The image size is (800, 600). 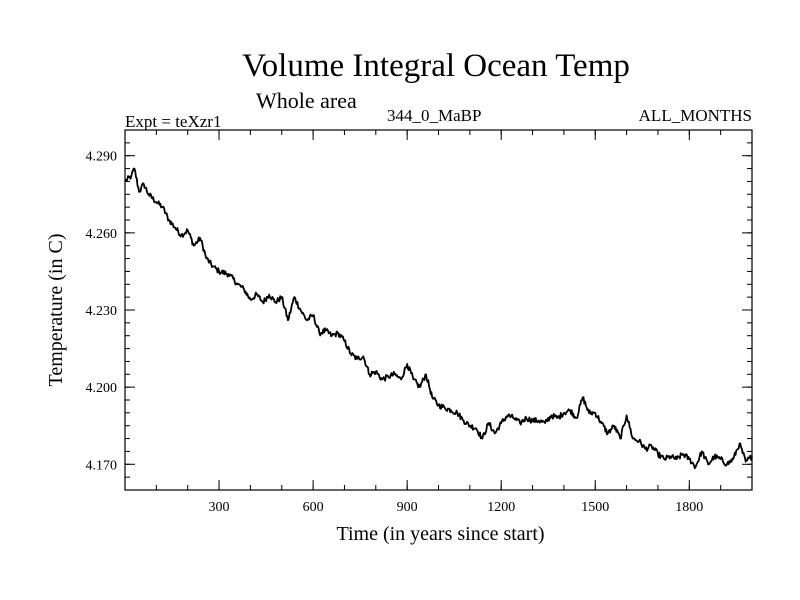 What do you see at coordinates (102, 465) in the screenshot?
I see `y-tick-label: 4.170` at bounding box center [102, 465].